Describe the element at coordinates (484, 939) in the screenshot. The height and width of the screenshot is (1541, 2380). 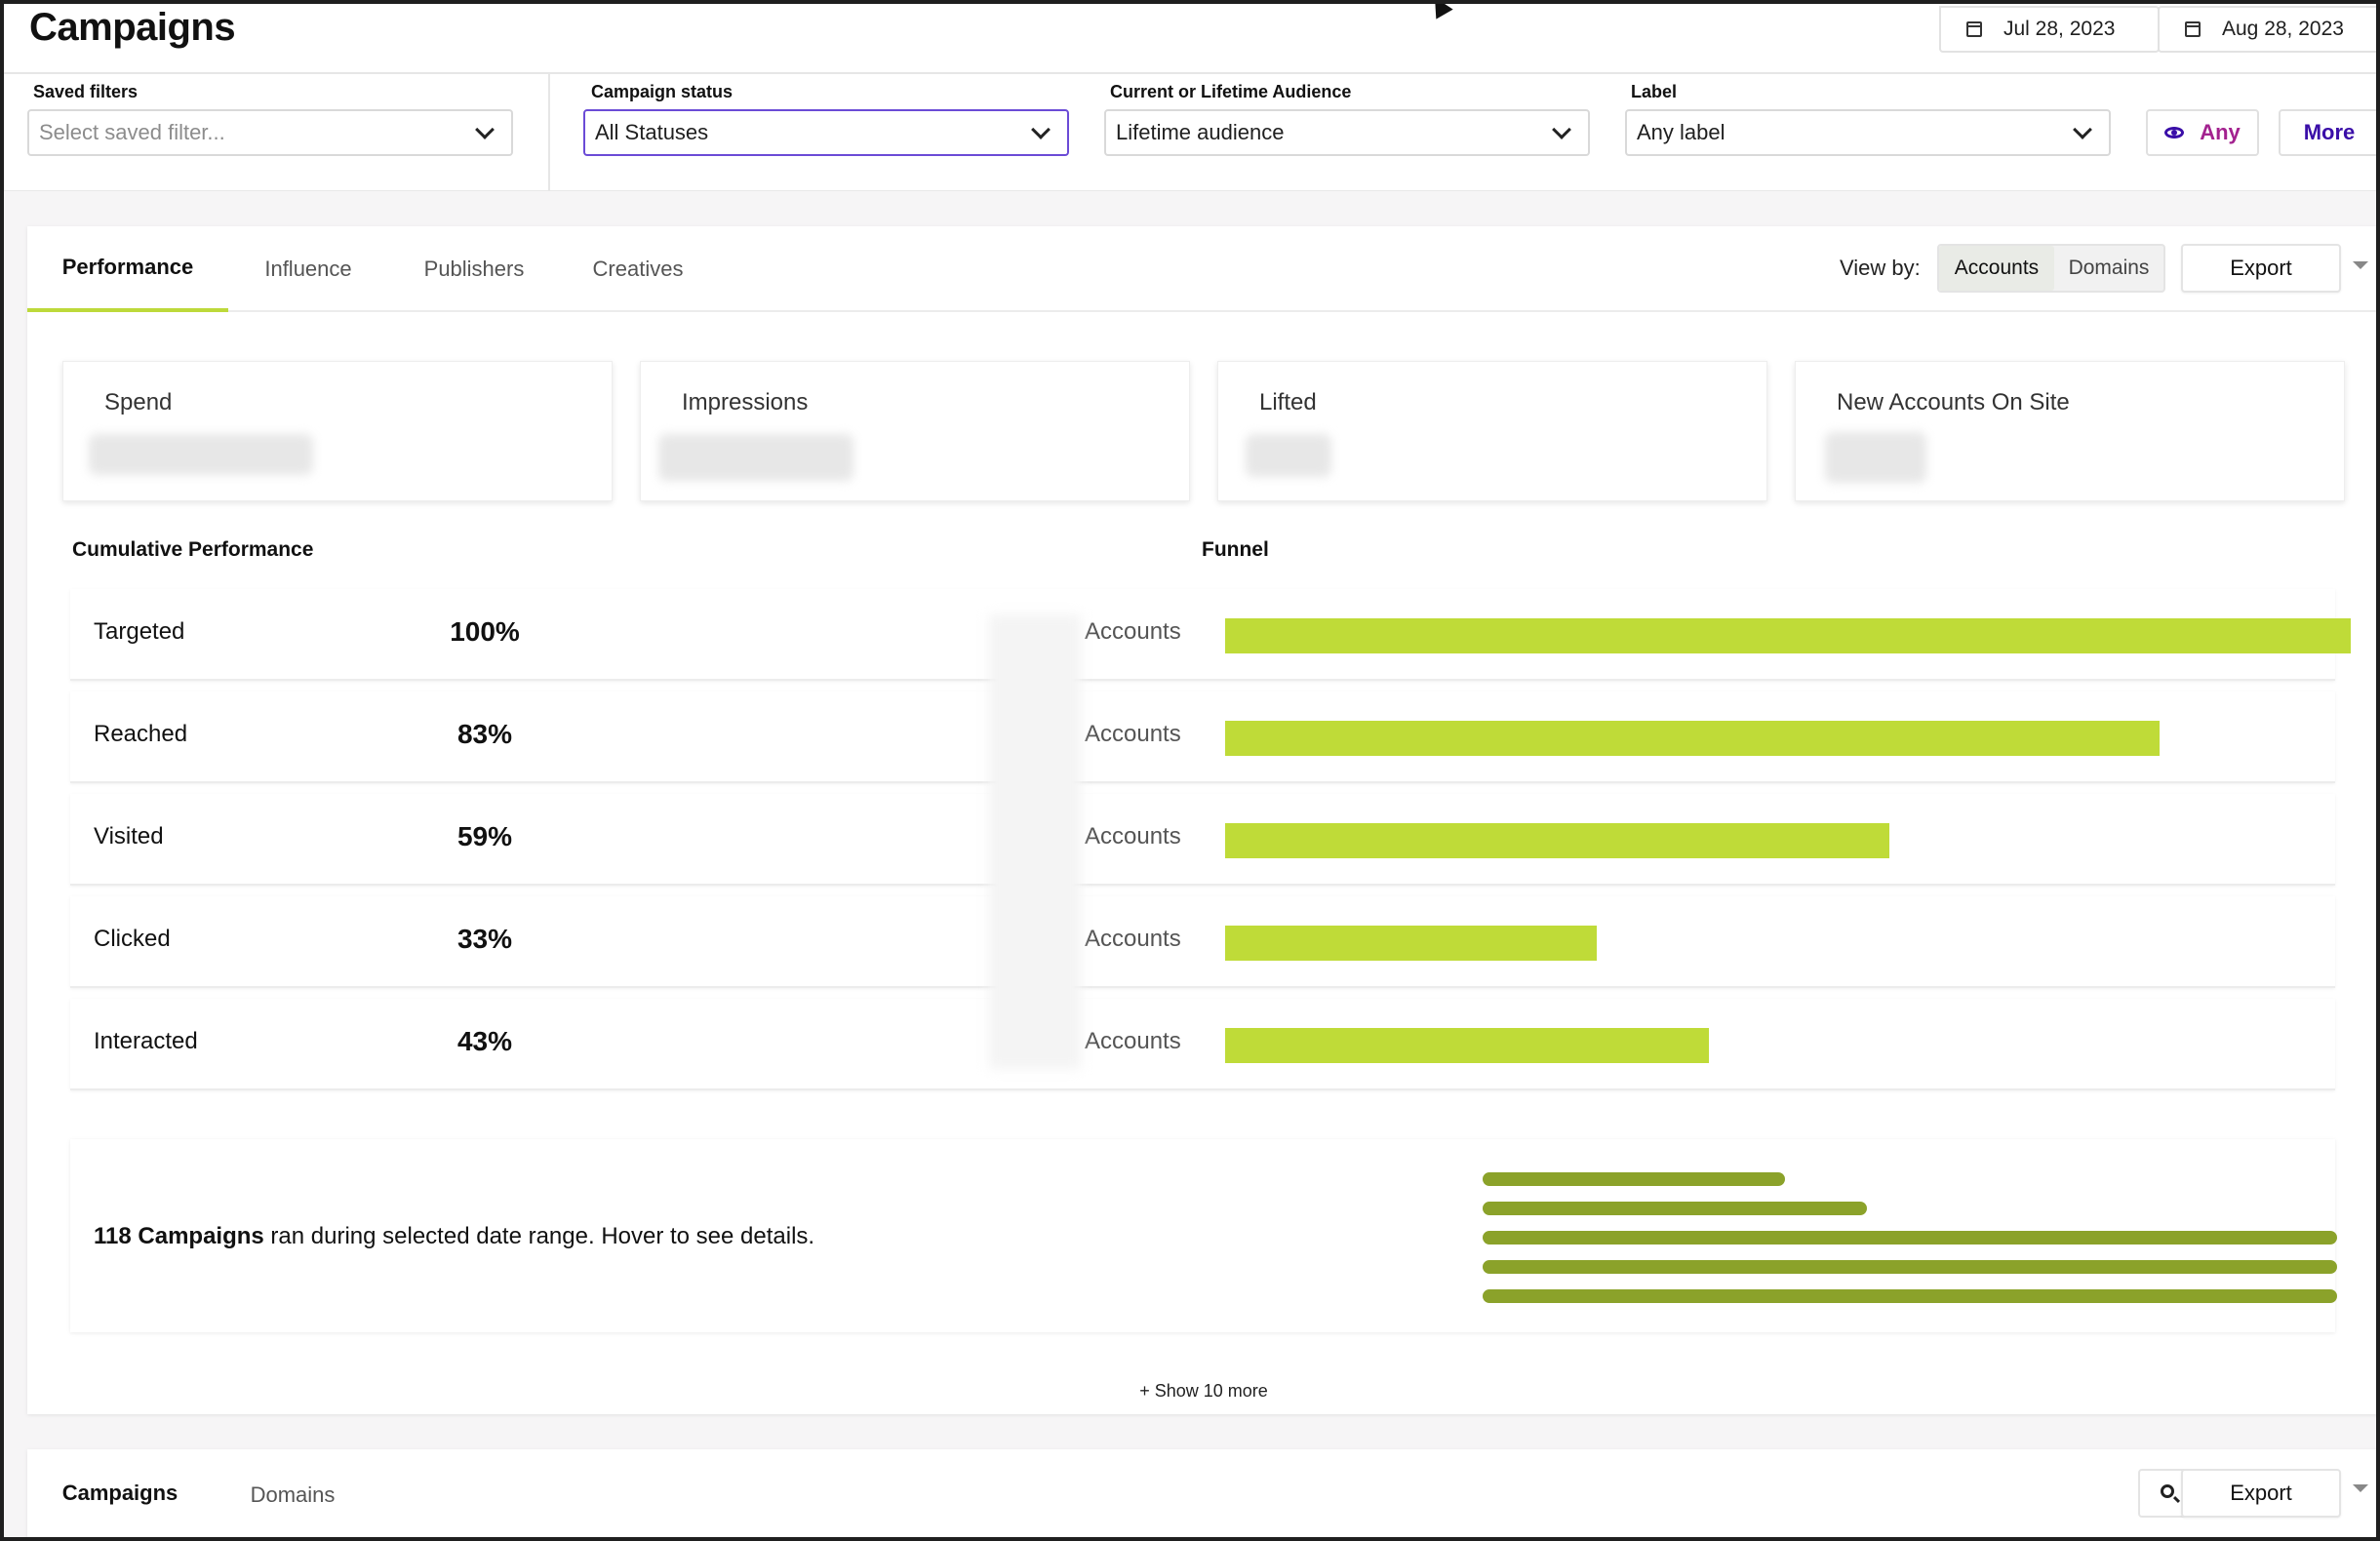
I see `funnel-stage-percent: 33%` at that location.